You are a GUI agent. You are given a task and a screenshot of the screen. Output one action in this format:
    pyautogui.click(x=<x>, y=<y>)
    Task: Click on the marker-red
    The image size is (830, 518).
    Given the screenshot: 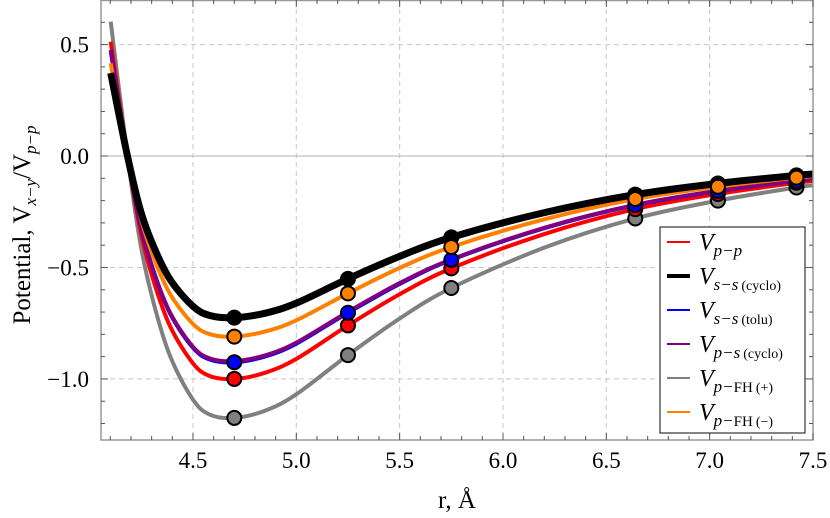 What is the action you would take?
    pyautogui.click(x=234, y=378)
    